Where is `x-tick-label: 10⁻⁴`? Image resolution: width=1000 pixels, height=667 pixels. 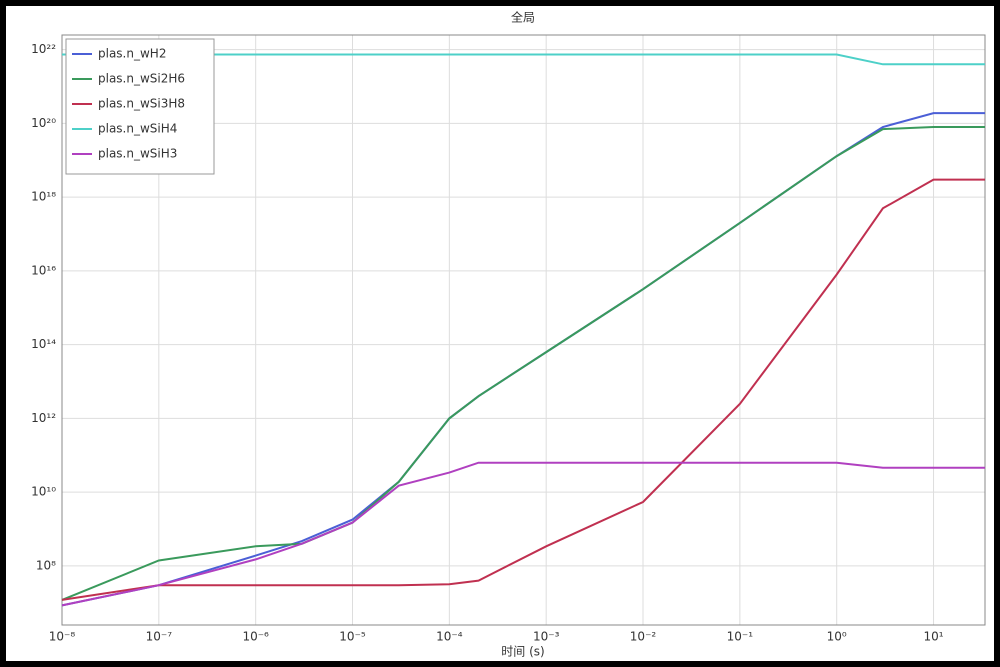
x-tick-label: 10⁻⁴ is located at coordinates (449, 637).